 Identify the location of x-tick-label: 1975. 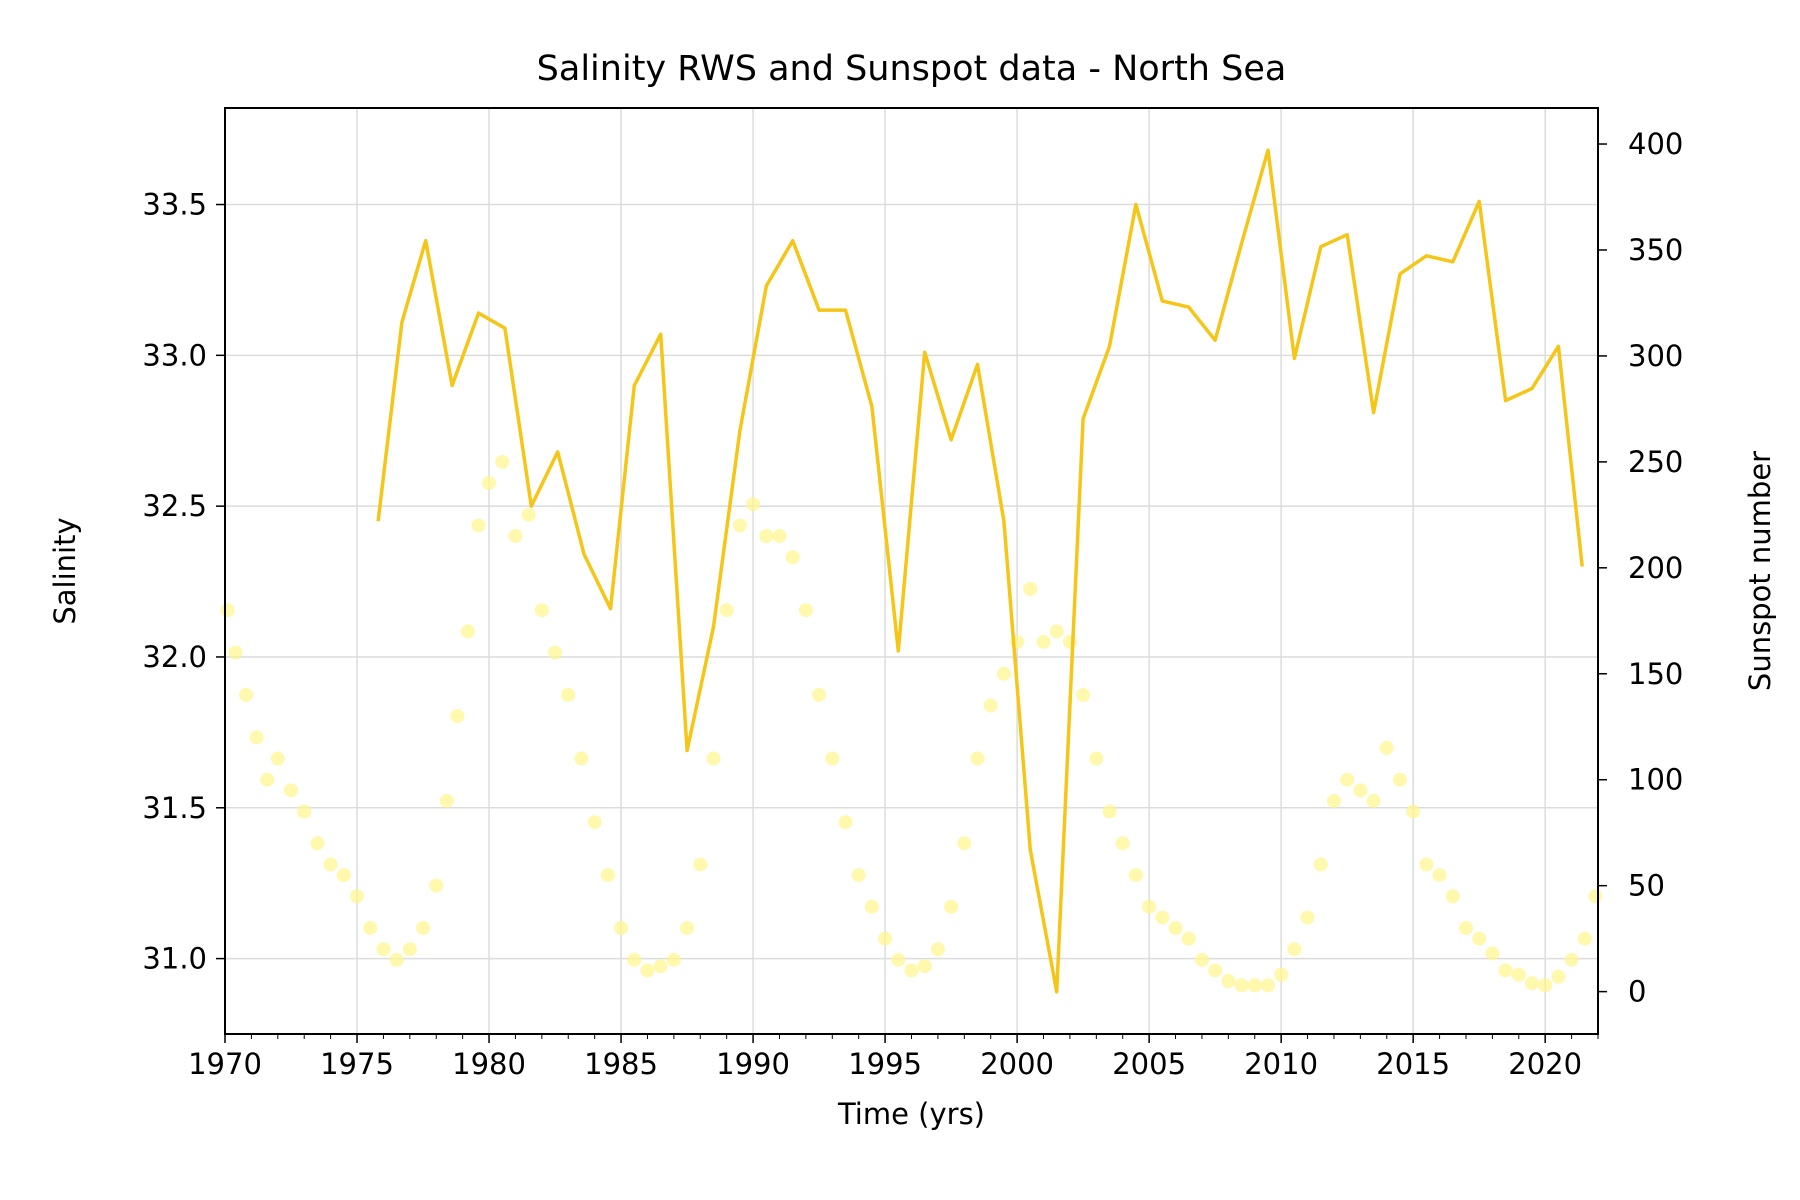
(357, 1064).